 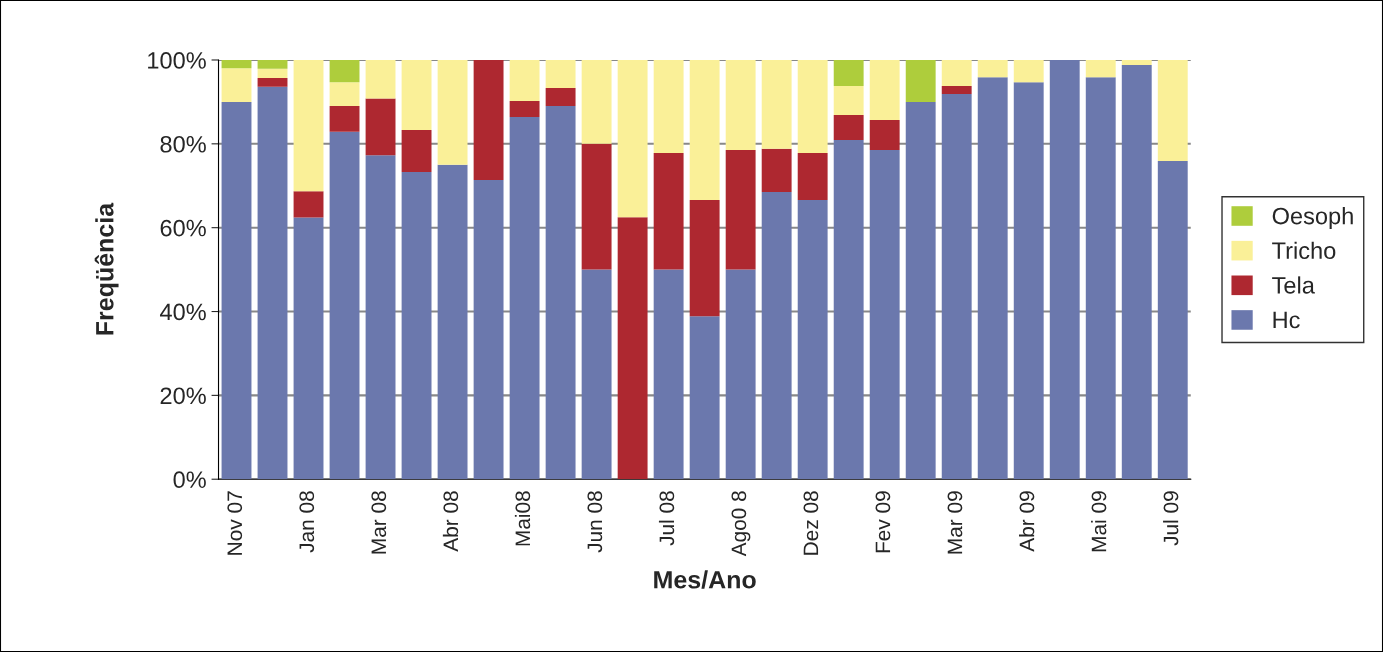 What do you see at coordinates (183, 144) in the screenshot?
I see `y-tick-label: 80%` at bounding box center [183, 144].